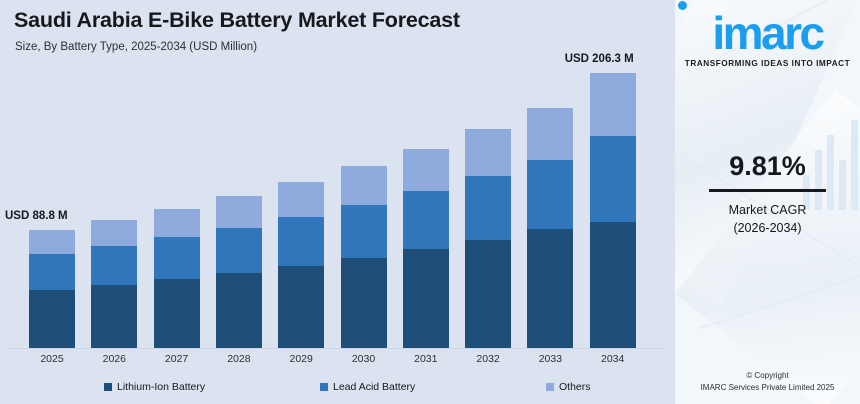 The width and height of the screenshot is (860, 404). What do you see at coordinates (682, 5) in the screenshot?
I see `logo-dot-icon` at bounding box center [682, 5].